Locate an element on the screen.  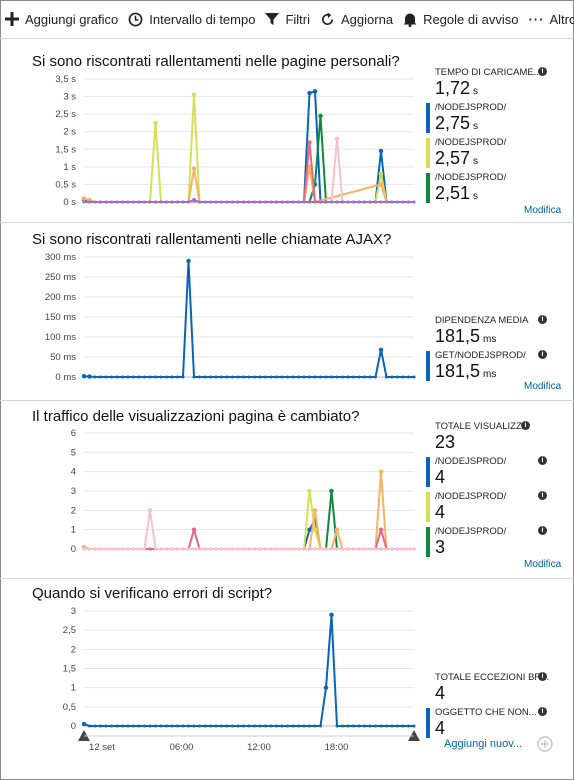
alert-rules-button: Regole di avviso is located at coordinates (460, 19).